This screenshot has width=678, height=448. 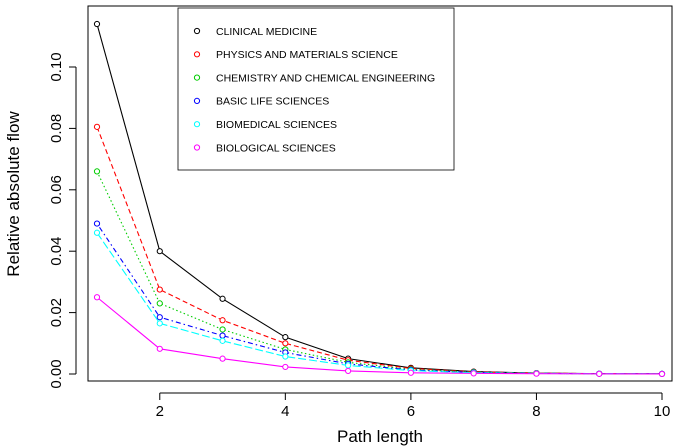 What do you see at coordinates (276, 125) in the screenshot?
I see `legend-label-4: BIOMEDICAL SCIENCES` at bounding box center [276, 125].